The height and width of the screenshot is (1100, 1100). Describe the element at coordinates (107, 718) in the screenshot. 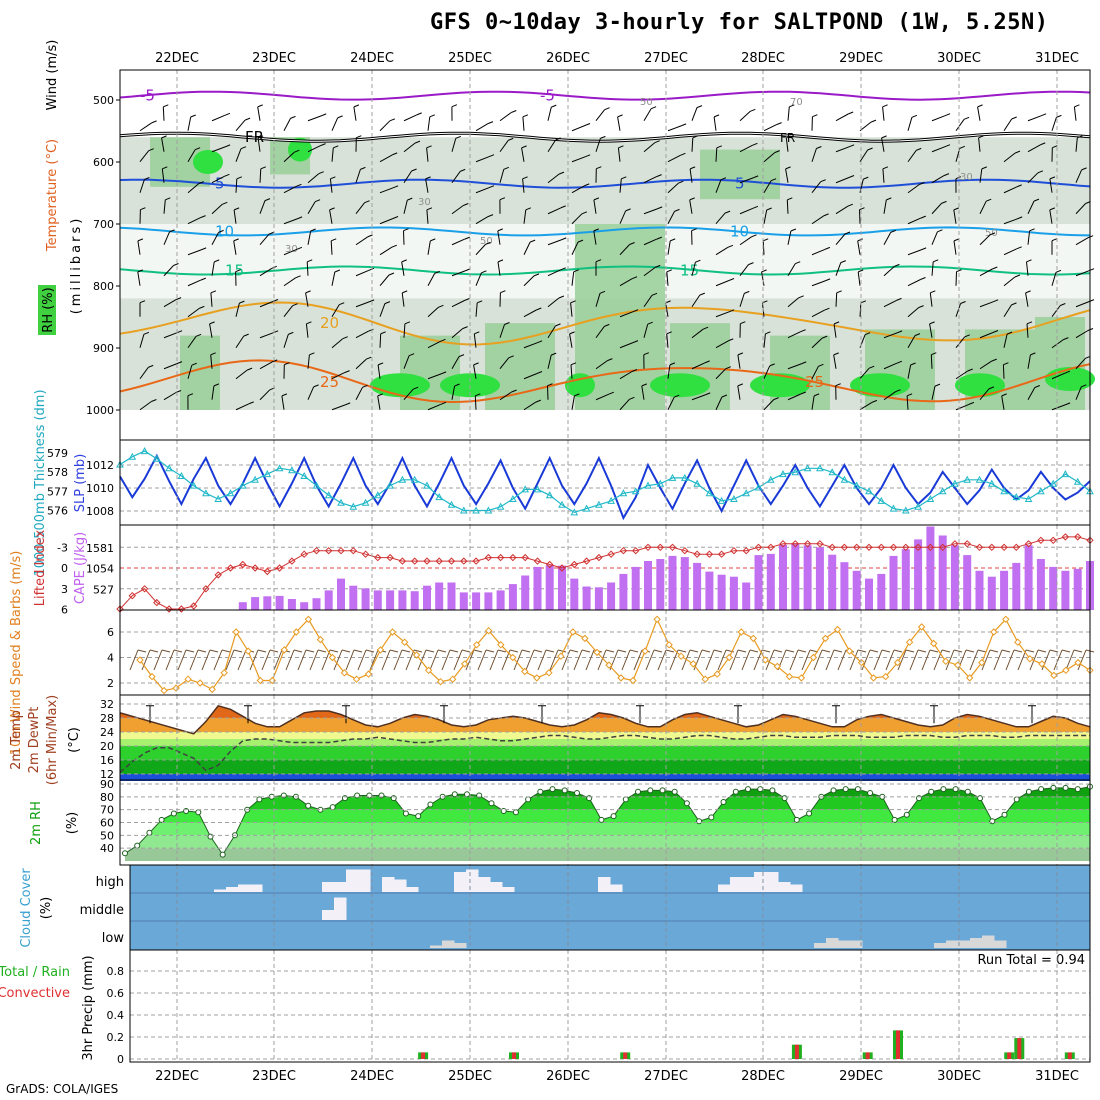

I see `temp-tick-label: 28` at that location.